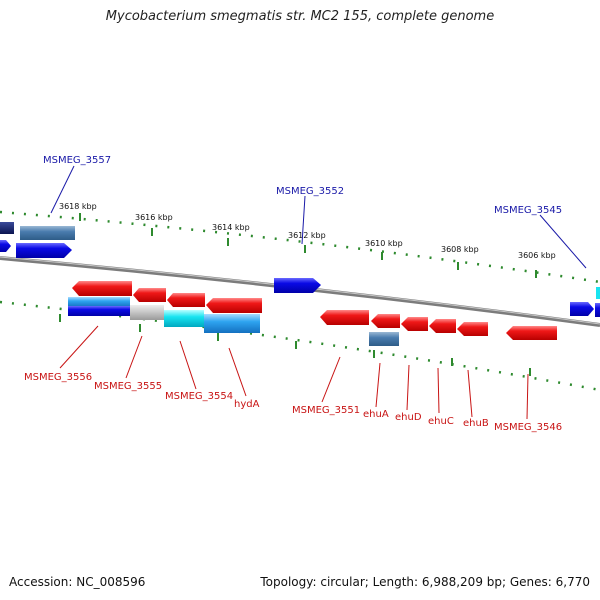  Describe the element at coordinates (231, 227) in the screenshot. I see `scale-label-3614: 3614 kbp` at that location.